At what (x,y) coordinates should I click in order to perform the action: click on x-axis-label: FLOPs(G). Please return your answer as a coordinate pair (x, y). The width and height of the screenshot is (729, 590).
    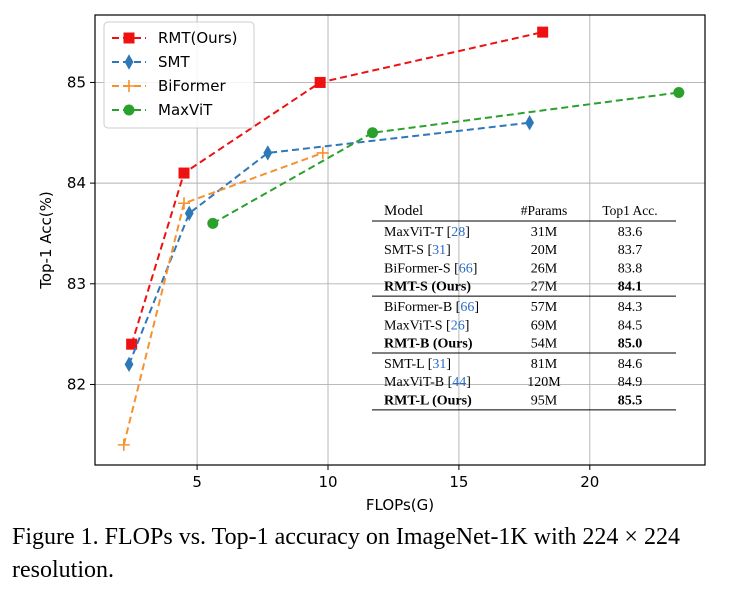
    Looking at the image, I should click on (400, 505).